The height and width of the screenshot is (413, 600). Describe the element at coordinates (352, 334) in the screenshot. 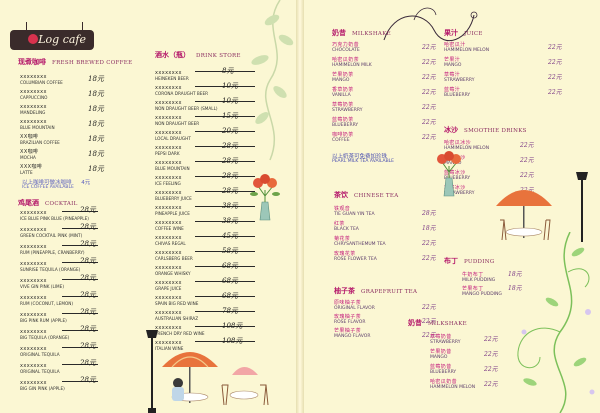

I see `menu-item: 芒果柚子茶 Mango Flavor` at that location.